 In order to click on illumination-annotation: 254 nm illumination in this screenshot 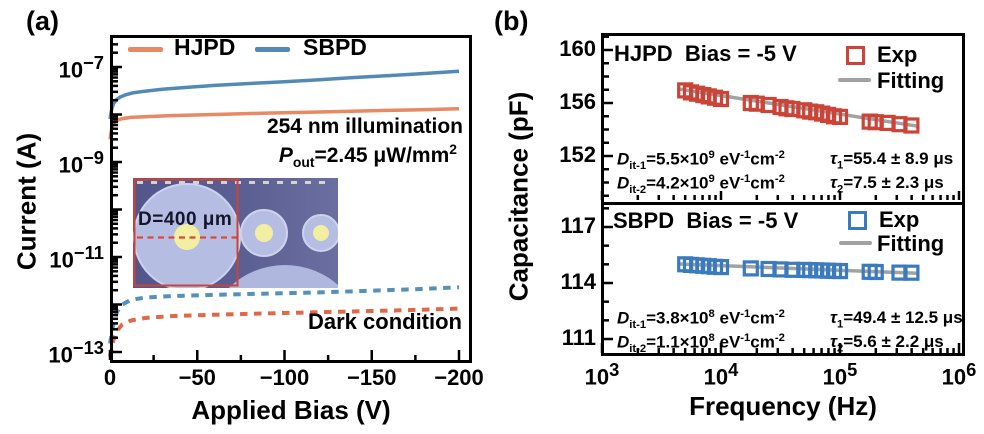, I will do `click(364, 126)`.